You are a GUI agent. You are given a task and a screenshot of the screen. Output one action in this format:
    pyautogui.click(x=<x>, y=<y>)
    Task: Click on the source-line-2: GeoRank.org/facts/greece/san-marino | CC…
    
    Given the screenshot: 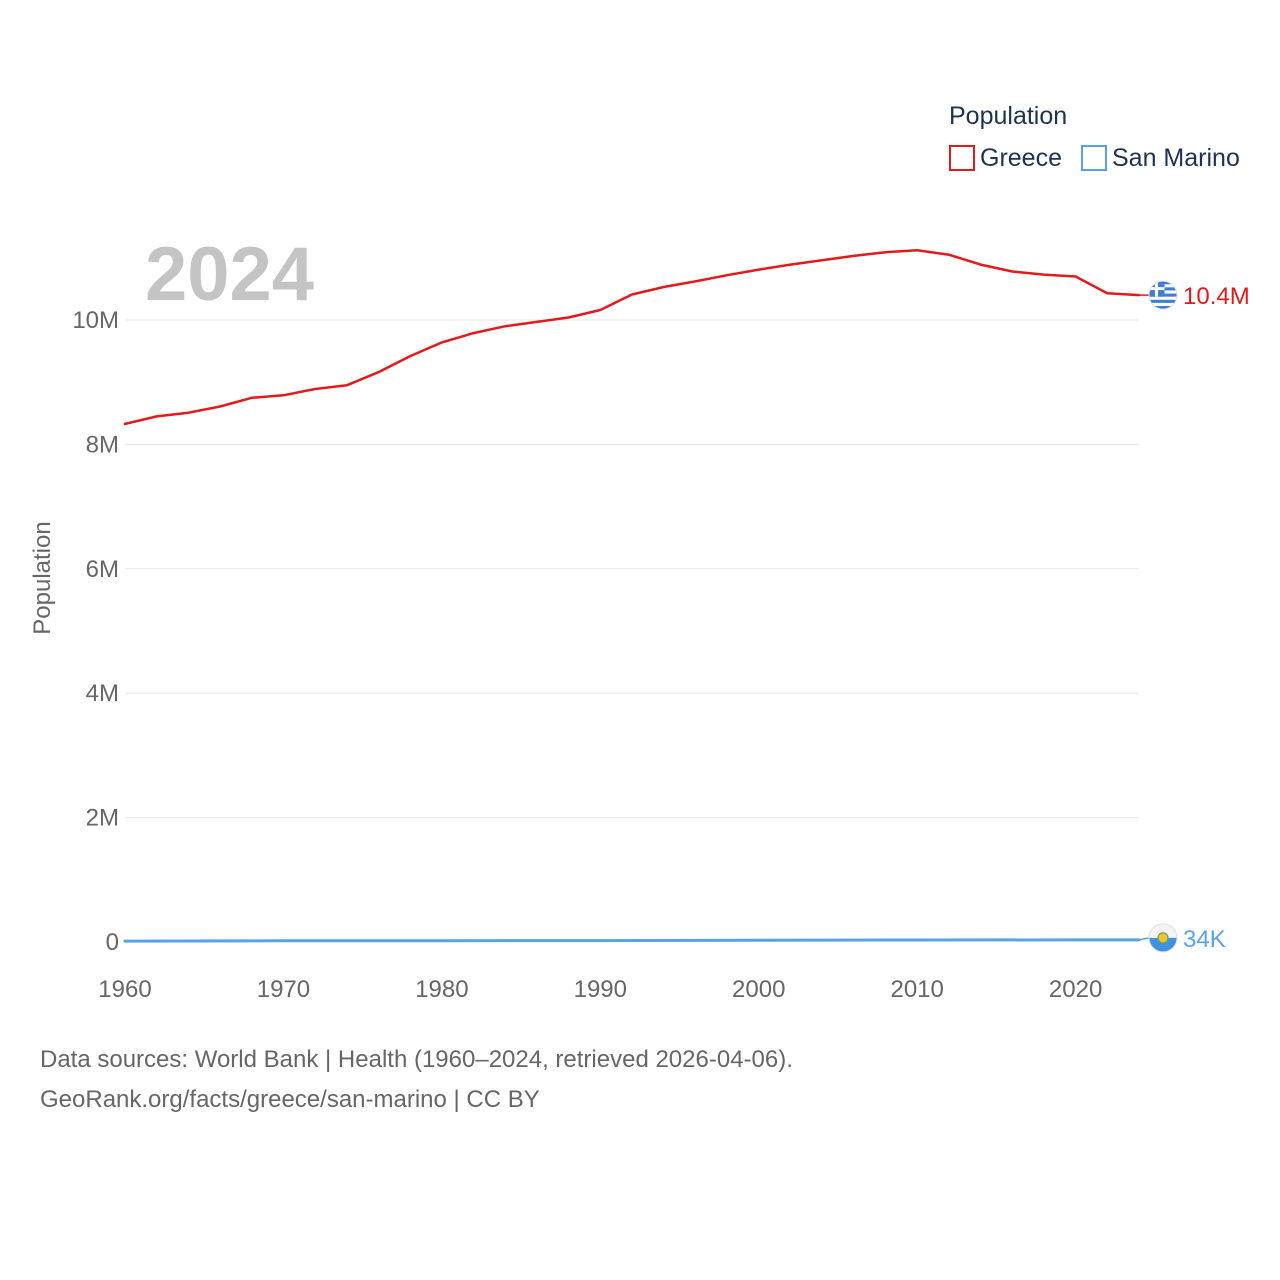 What is the action you would take?
    pyautogui.click(x=290, y=1099)
    